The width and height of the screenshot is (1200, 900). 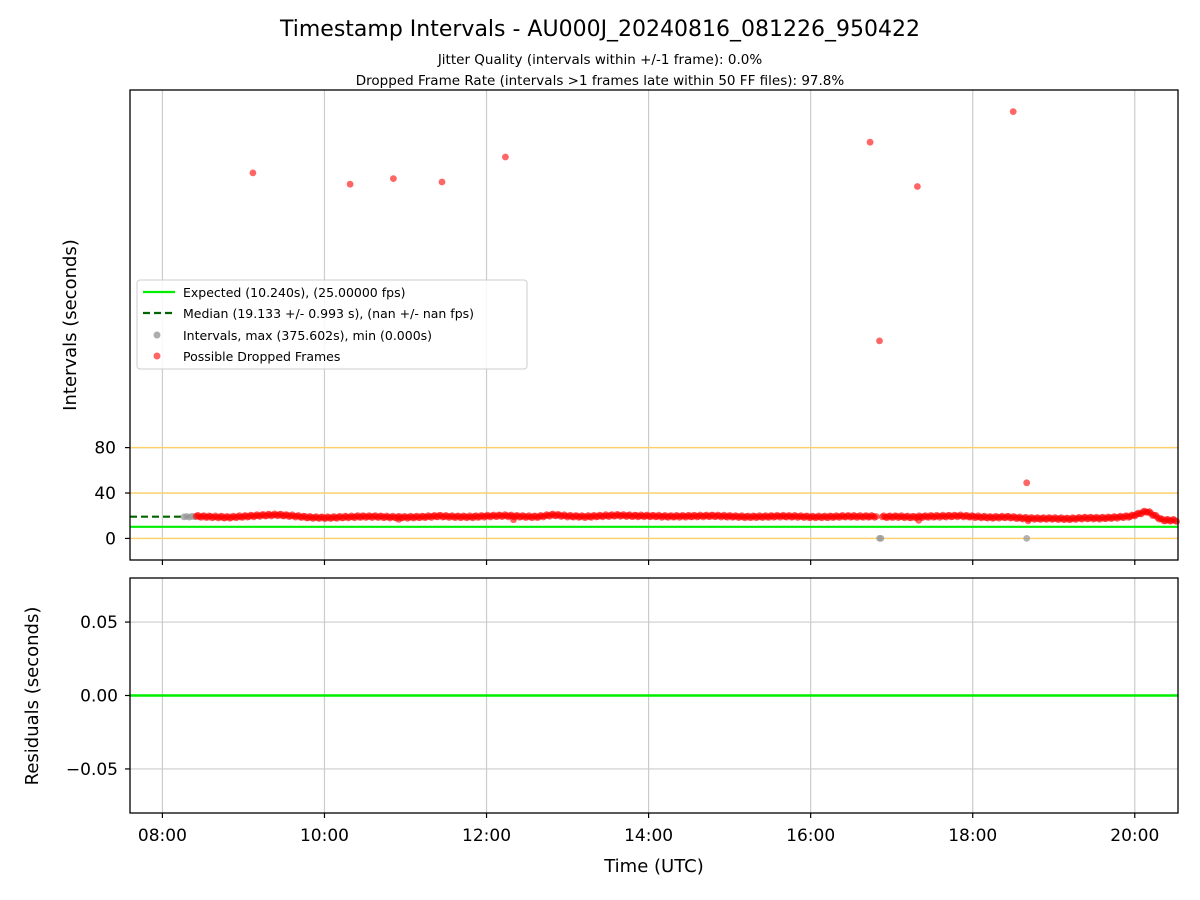 What do you see at coordinates (648, 836) in the screenshot?
I see `x-tick-label: 14:00` at bounding box center [648, 836].